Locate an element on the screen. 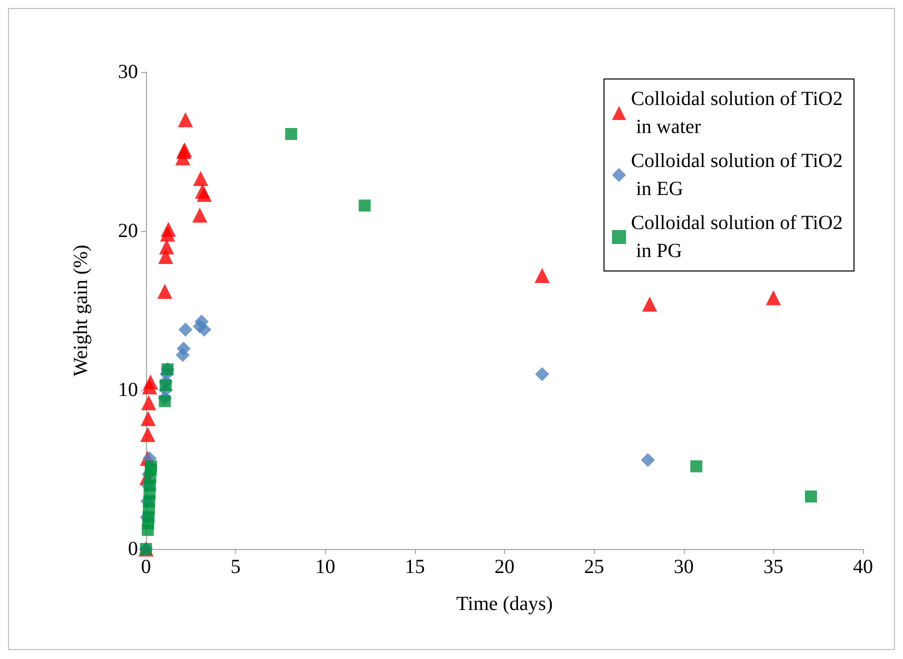 Image resolution: width=903 pixels, height=659 pixels. legend-label: Colloidal solution of TiO2 in water is located at coordinates (737, 113).